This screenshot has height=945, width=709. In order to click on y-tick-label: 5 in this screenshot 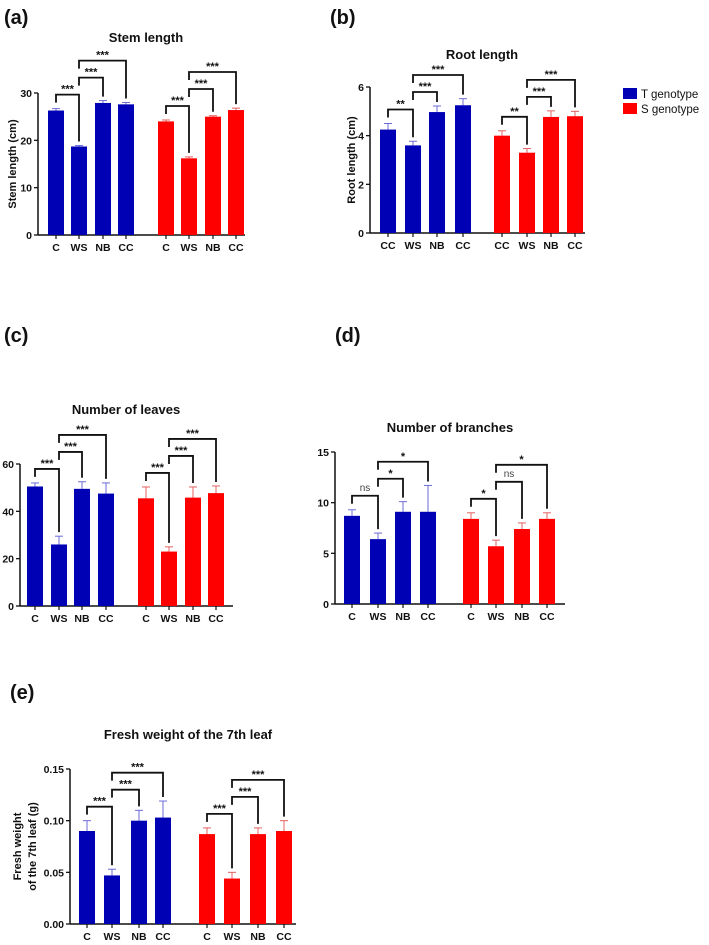, I will do `click(326, 554)`.